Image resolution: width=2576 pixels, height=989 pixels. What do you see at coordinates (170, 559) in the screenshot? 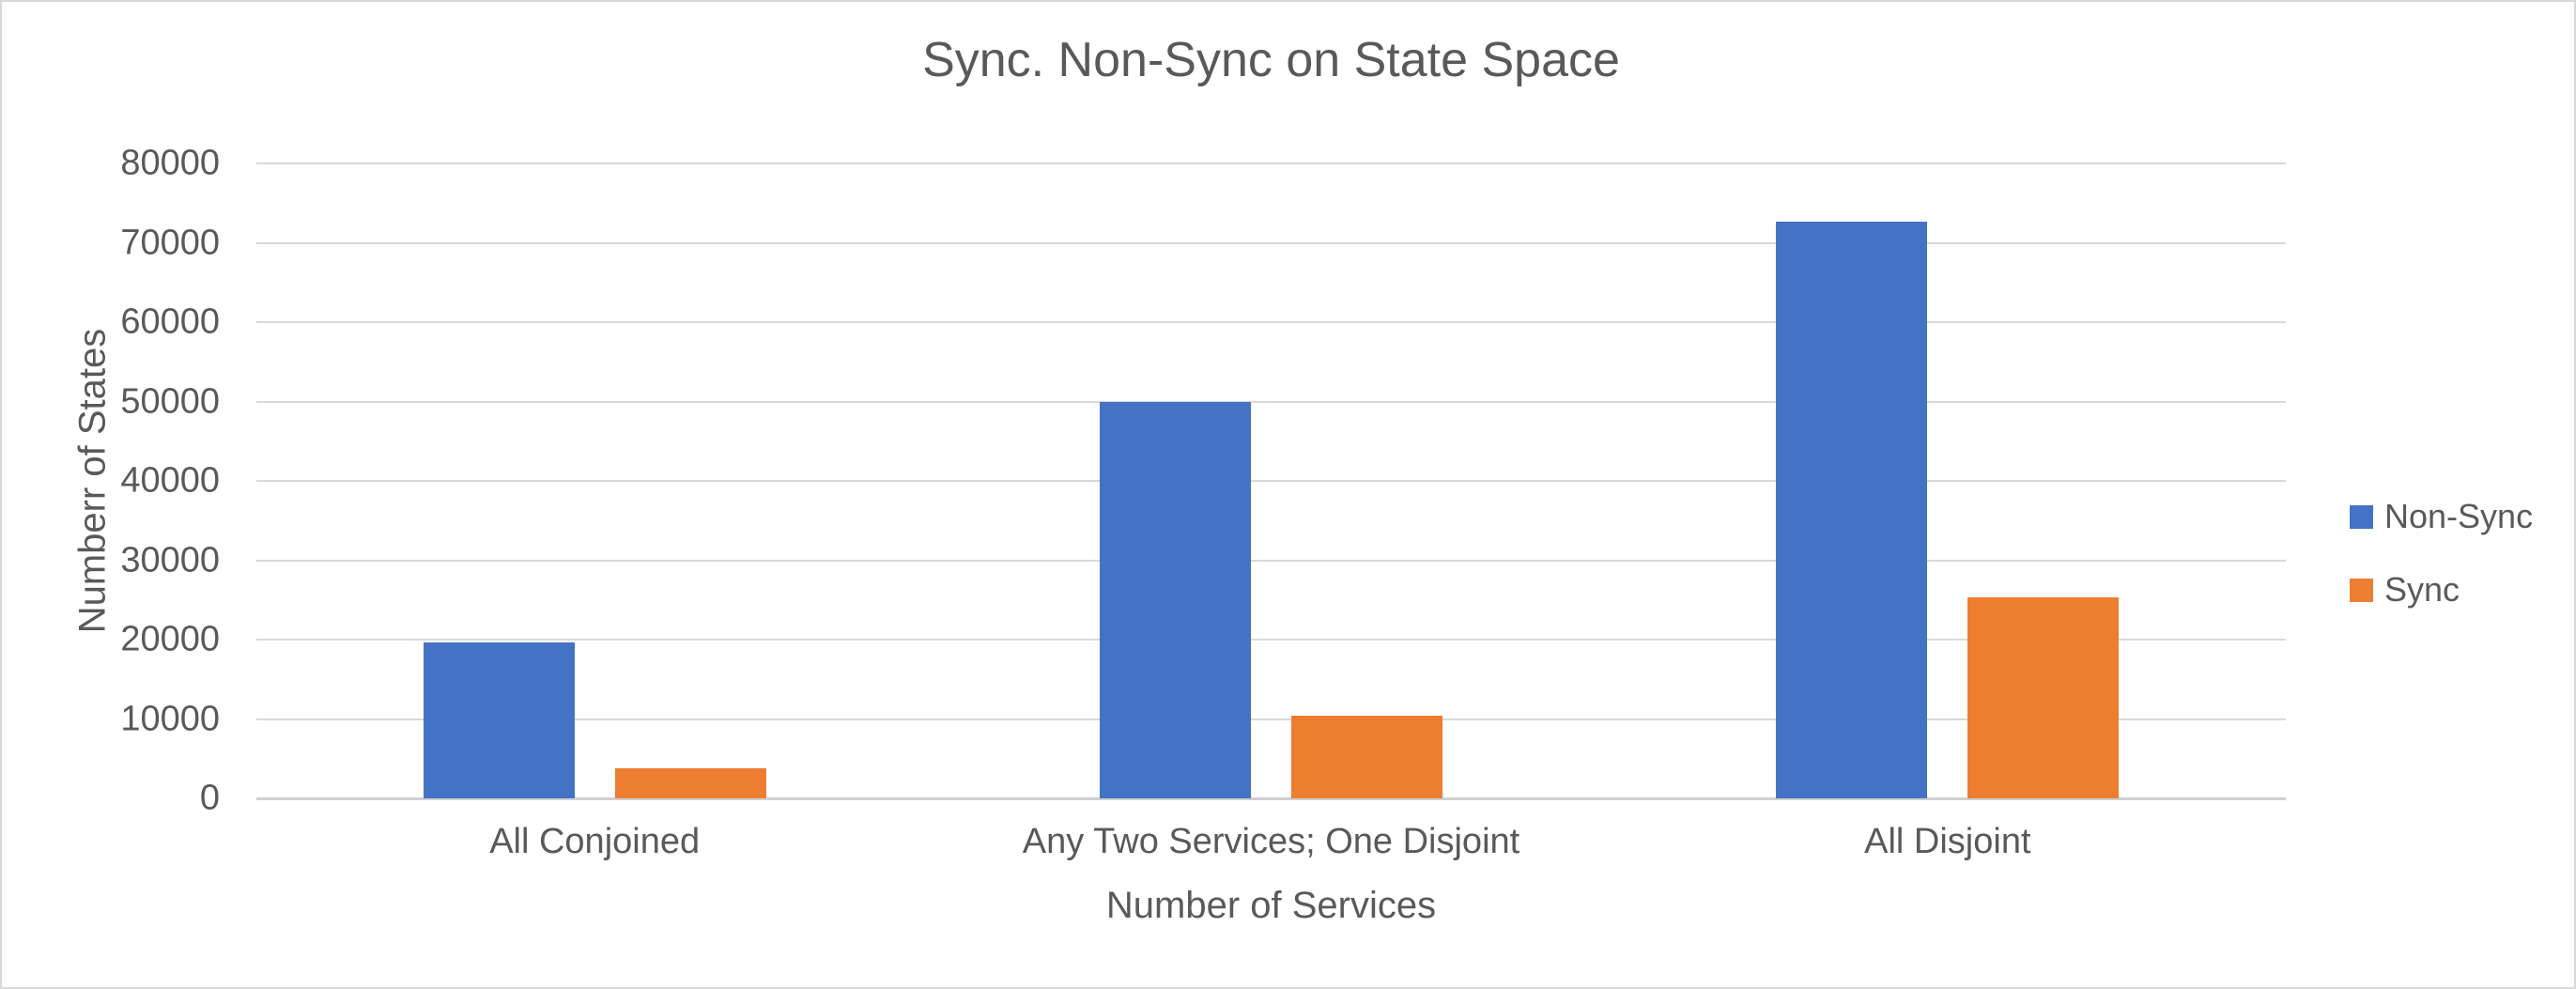
I see `y-tick-label: 30000` at bounding box center [170, 559].